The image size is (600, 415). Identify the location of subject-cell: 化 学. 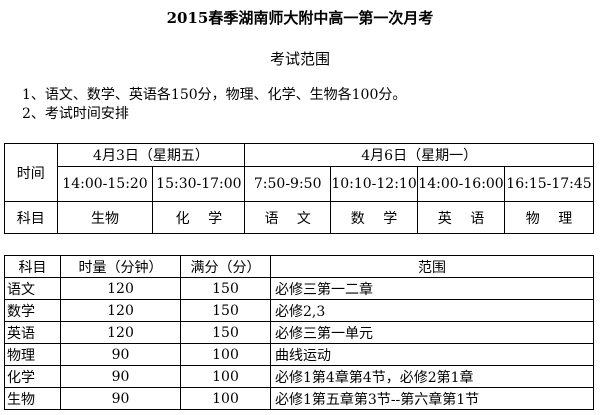
(199, 217).